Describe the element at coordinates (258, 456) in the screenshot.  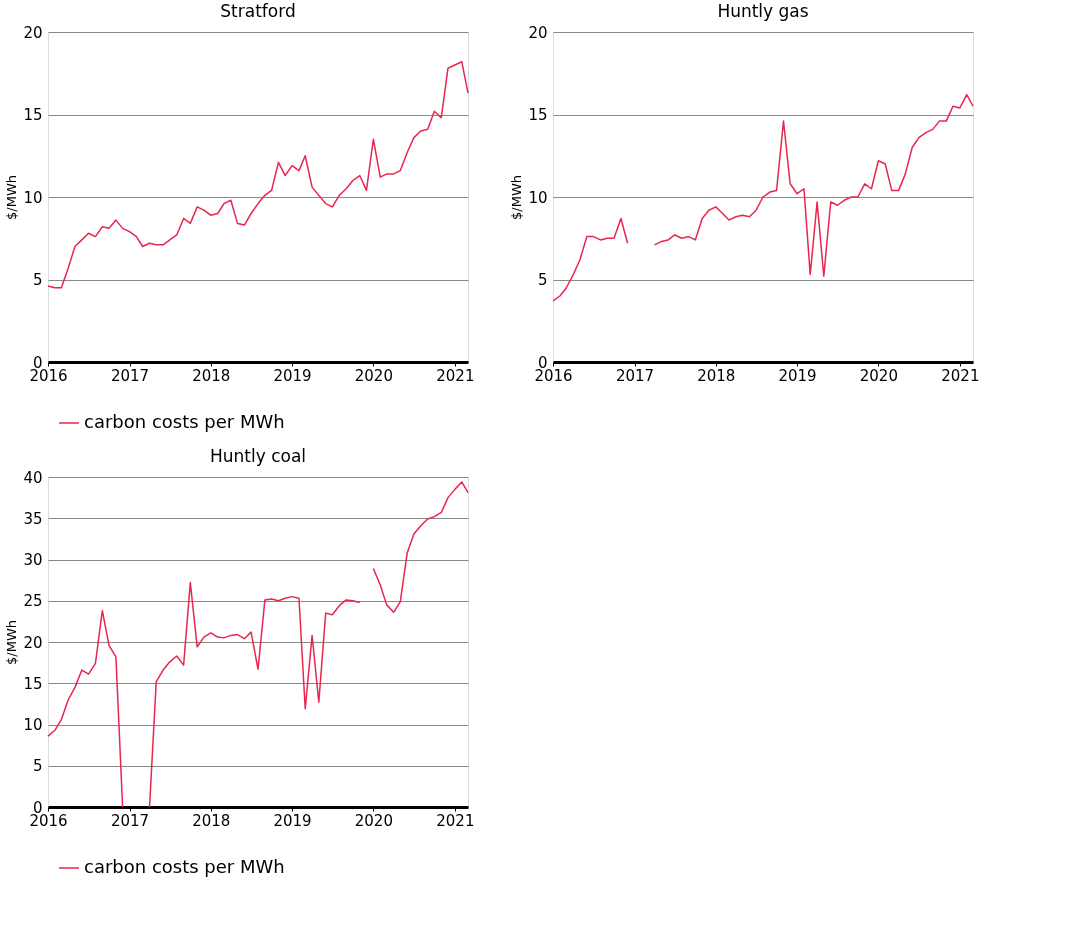
I see `chart-title: Huntly coal` at that location.